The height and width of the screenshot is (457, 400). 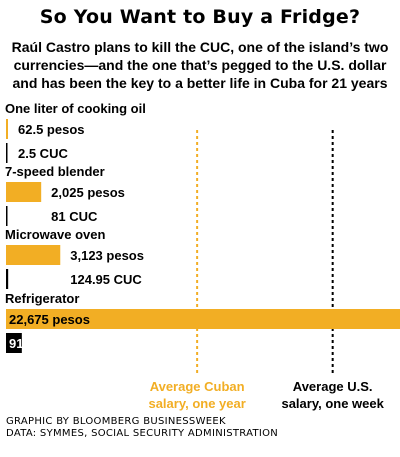 I want to click on reference-line-label: Average U.S., so click(x=333, y=386).